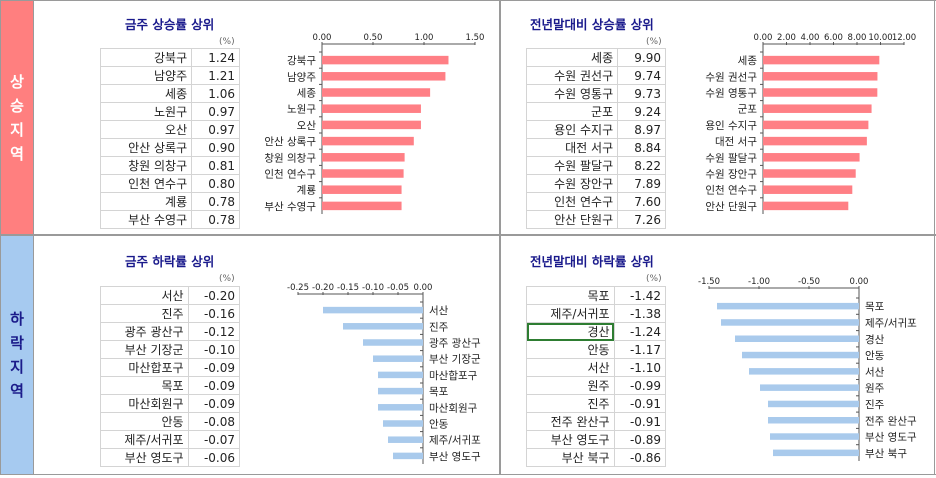  What do you see at coordinates (570, 385) in the screenshot?
I see `region-cell: 원주` at bounding box center [570, 385].